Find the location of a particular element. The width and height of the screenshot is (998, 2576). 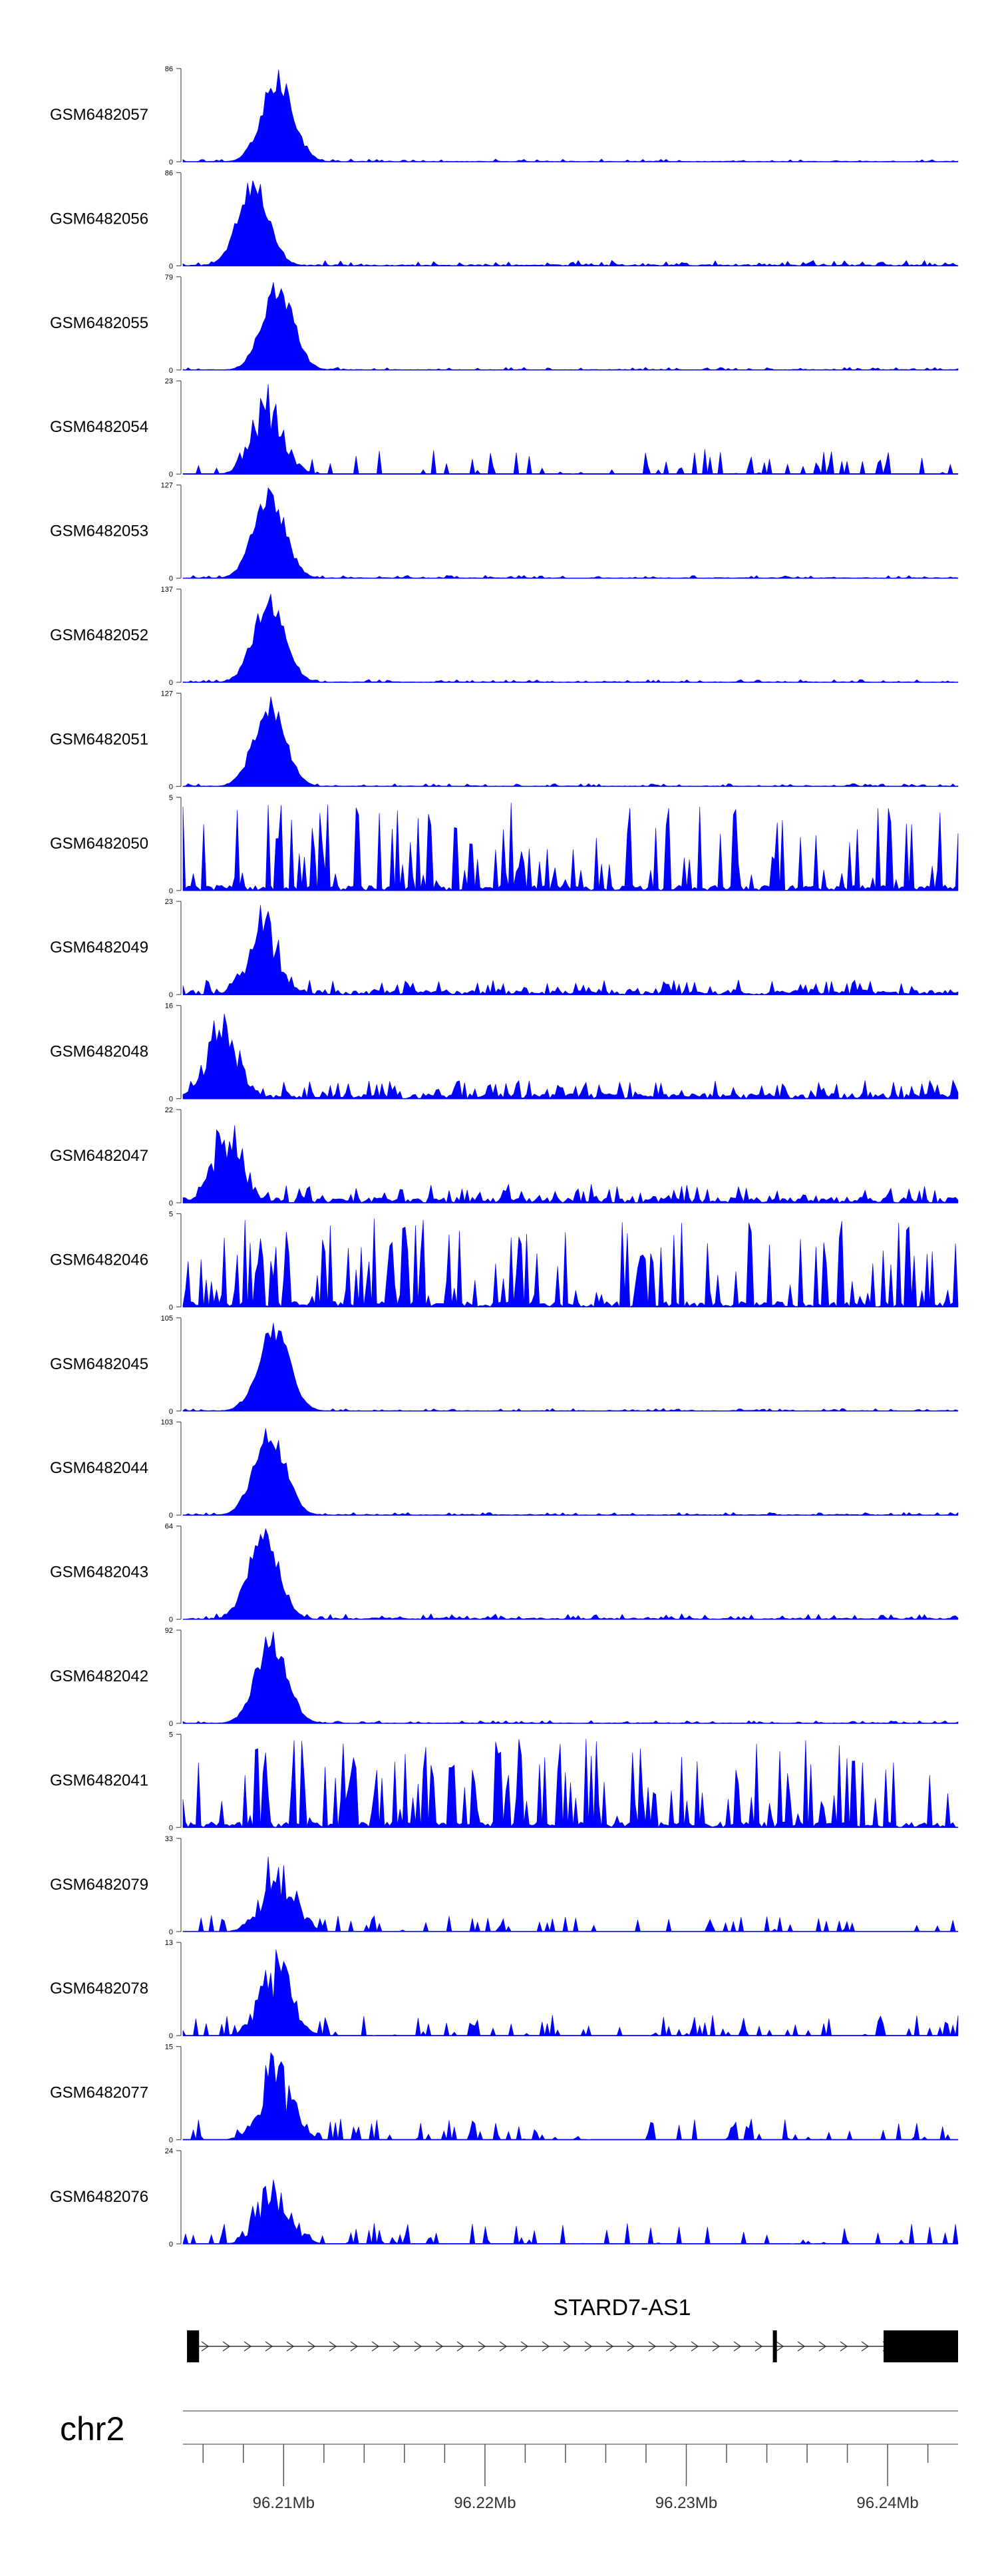

track-GSM6482045: GSM6482045 105 0 is located at coordinates (504, 1365).